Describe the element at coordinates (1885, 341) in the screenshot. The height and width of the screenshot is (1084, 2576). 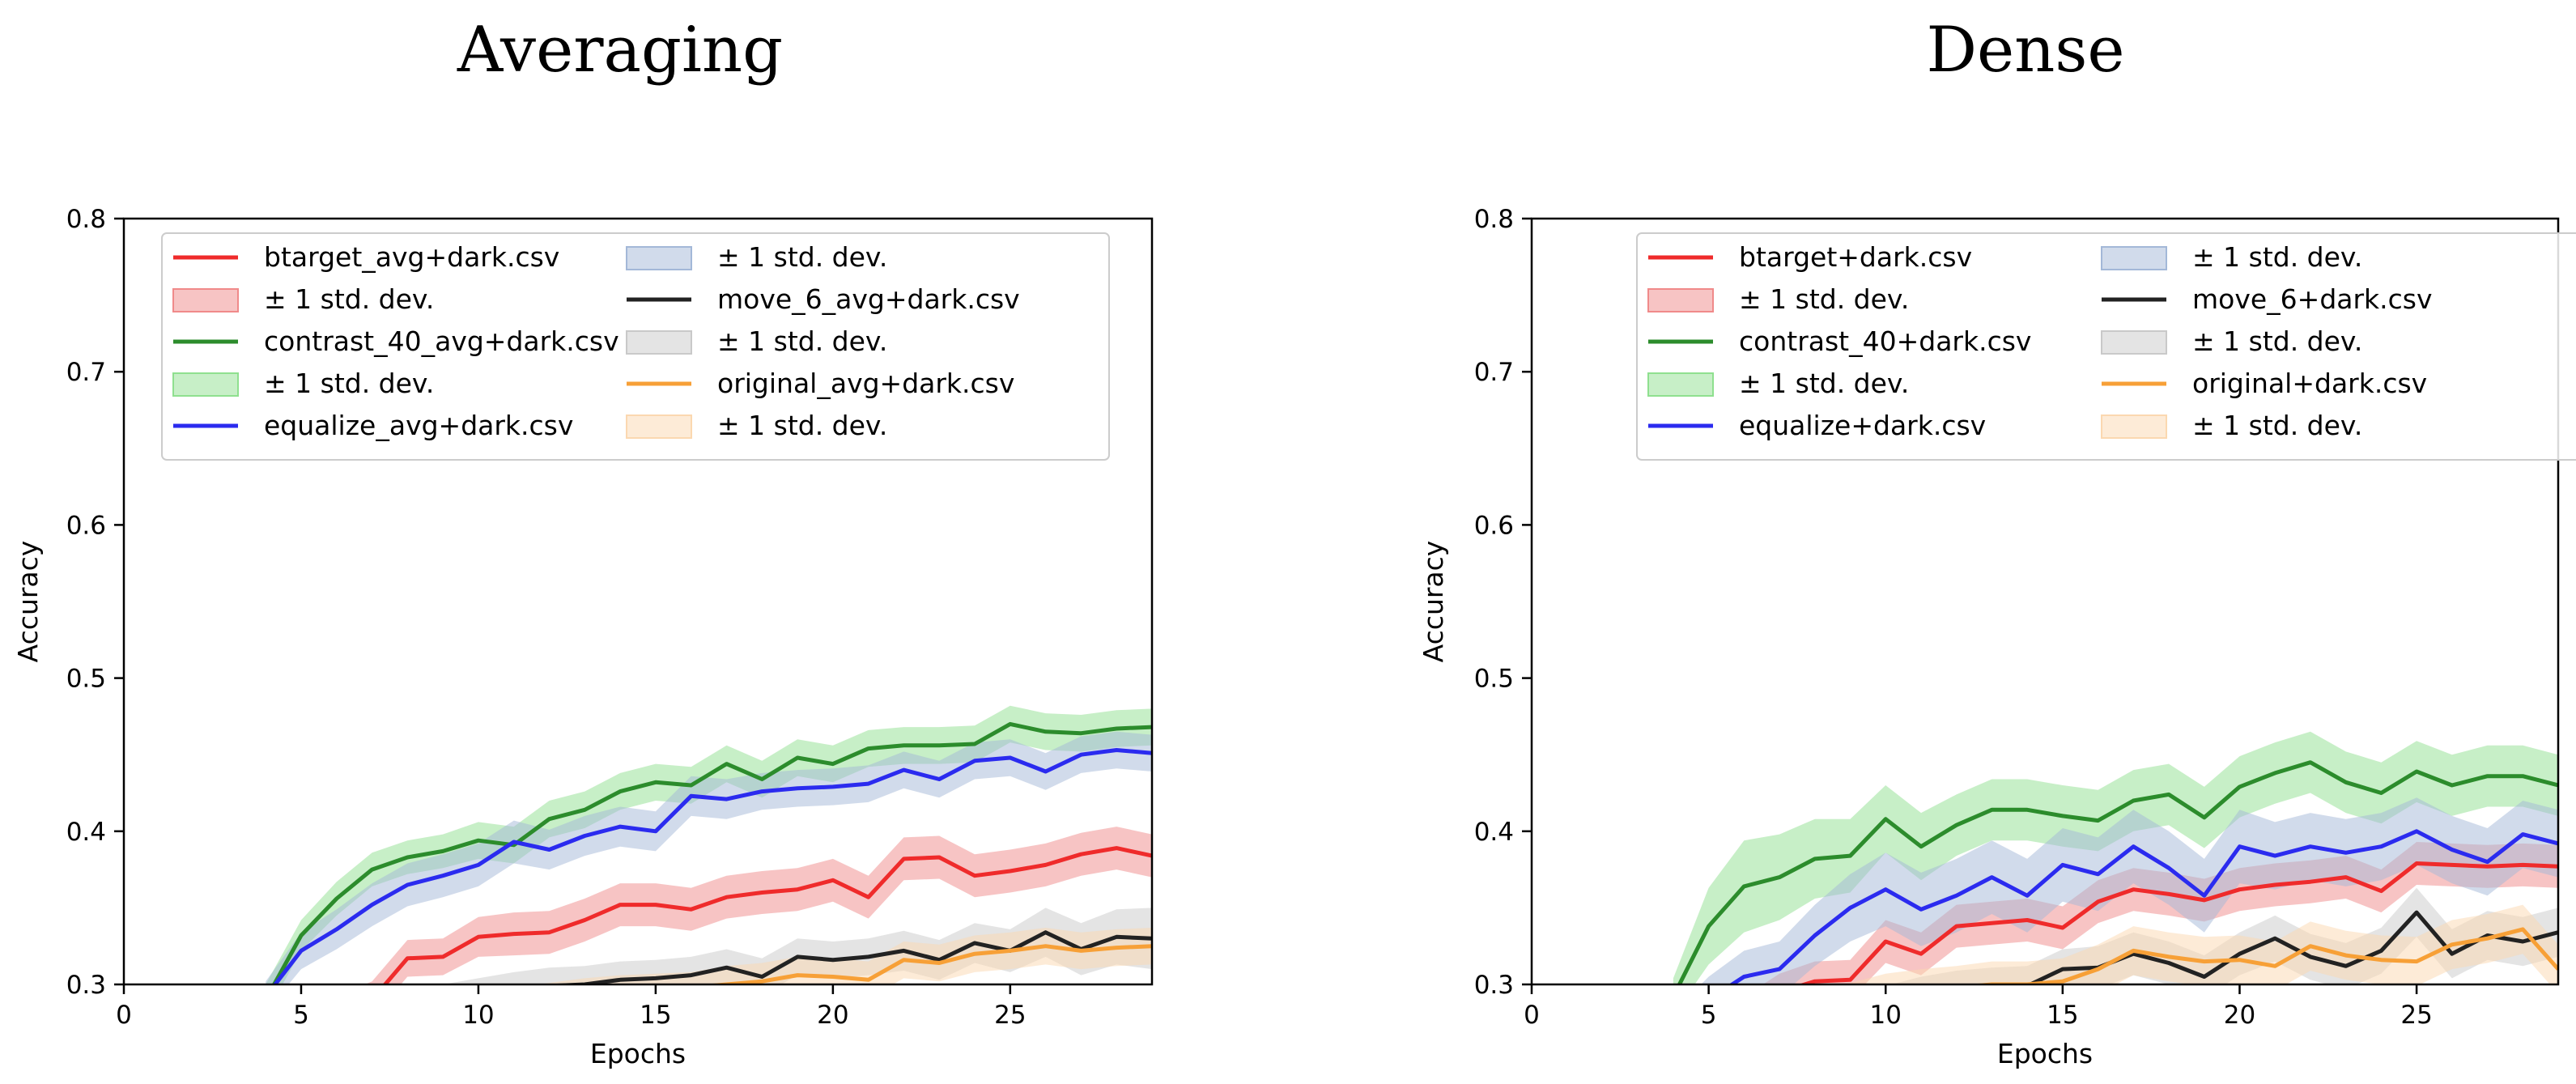
I see `legend-label: contrast_40+dark.csv` at that location.